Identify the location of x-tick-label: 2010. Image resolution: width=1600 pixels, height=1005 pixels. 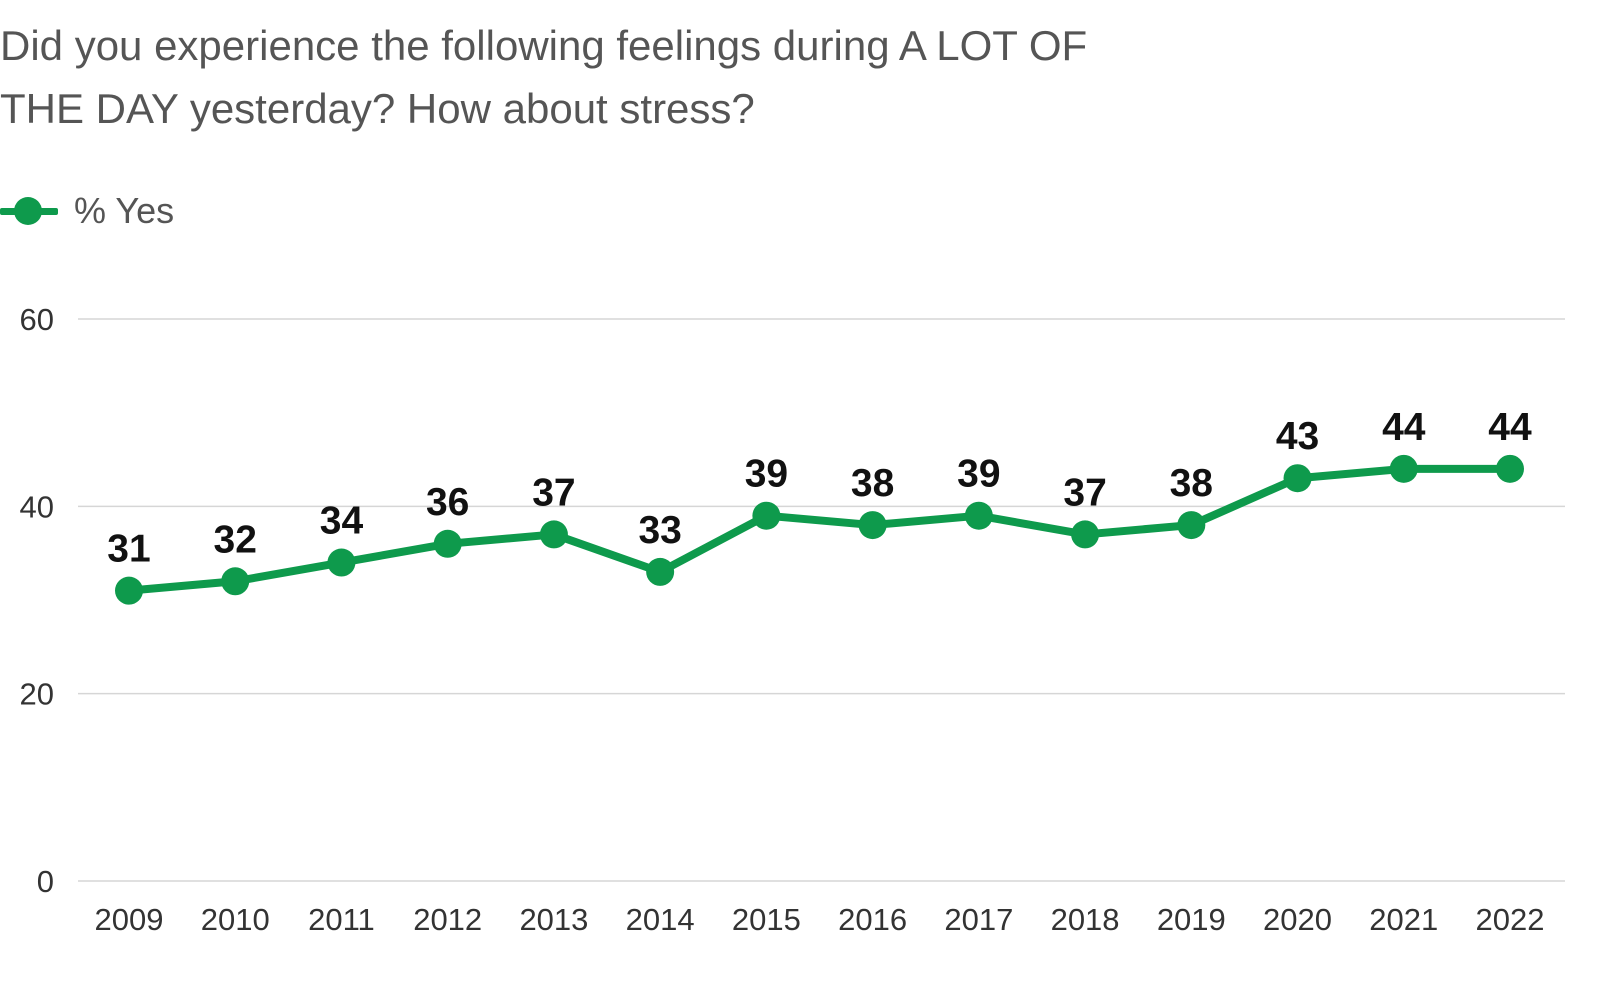
(235, 919).